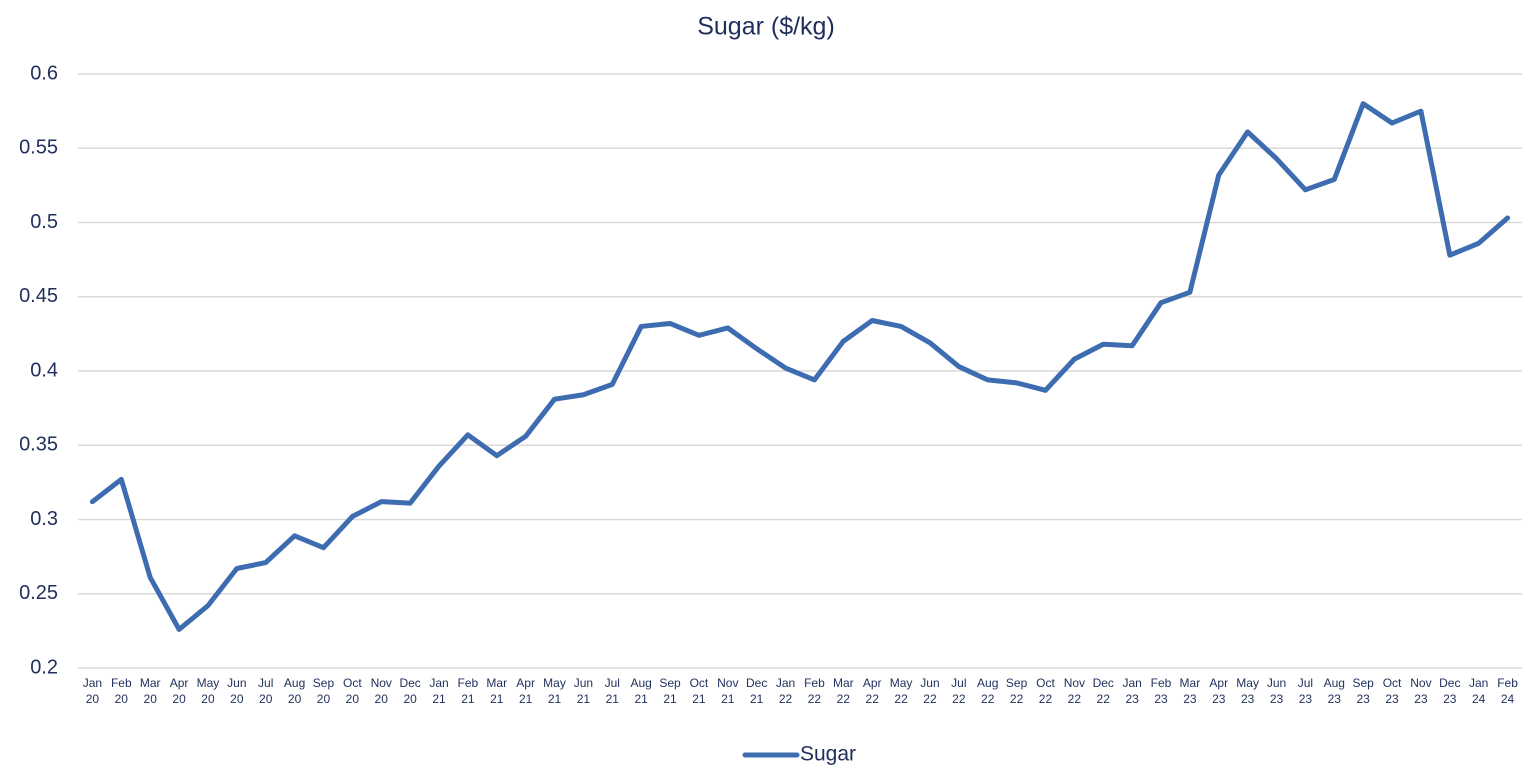  What do you see at coordinates (92, 691) in the screenshot?
I see `x-tick-label: Jan 20` at bounding box center [92, 691].